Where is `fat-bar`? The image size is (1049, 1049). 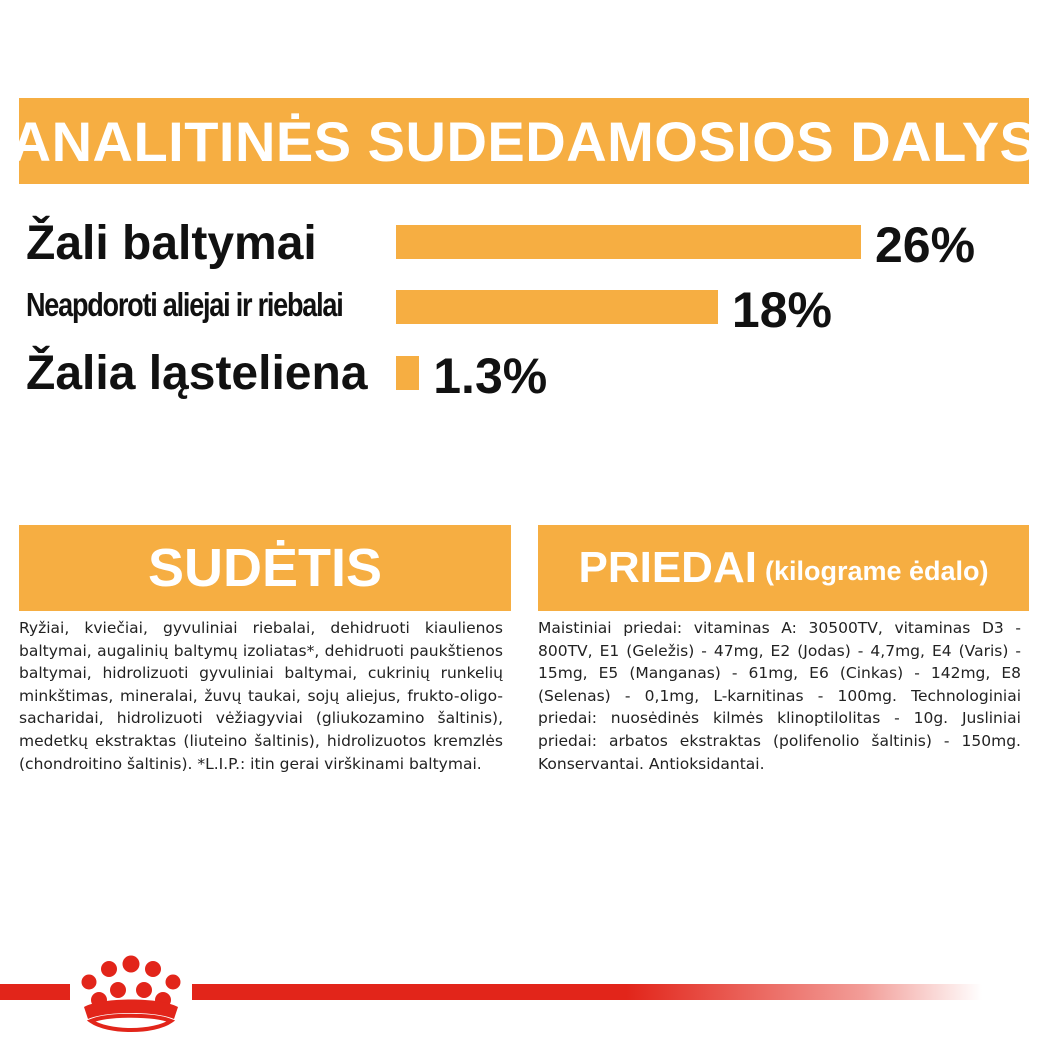
fat-bar is located at coordinates (557, 307).